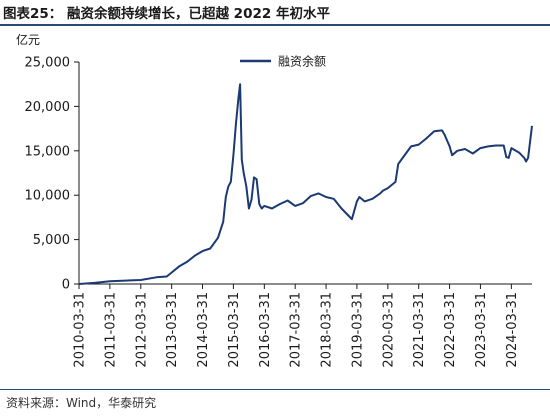  What do you see at coordinates (141, 330) in the screenshot?
I see `x-tick-label: 2012-03-31` at bounding box center [141, 330].